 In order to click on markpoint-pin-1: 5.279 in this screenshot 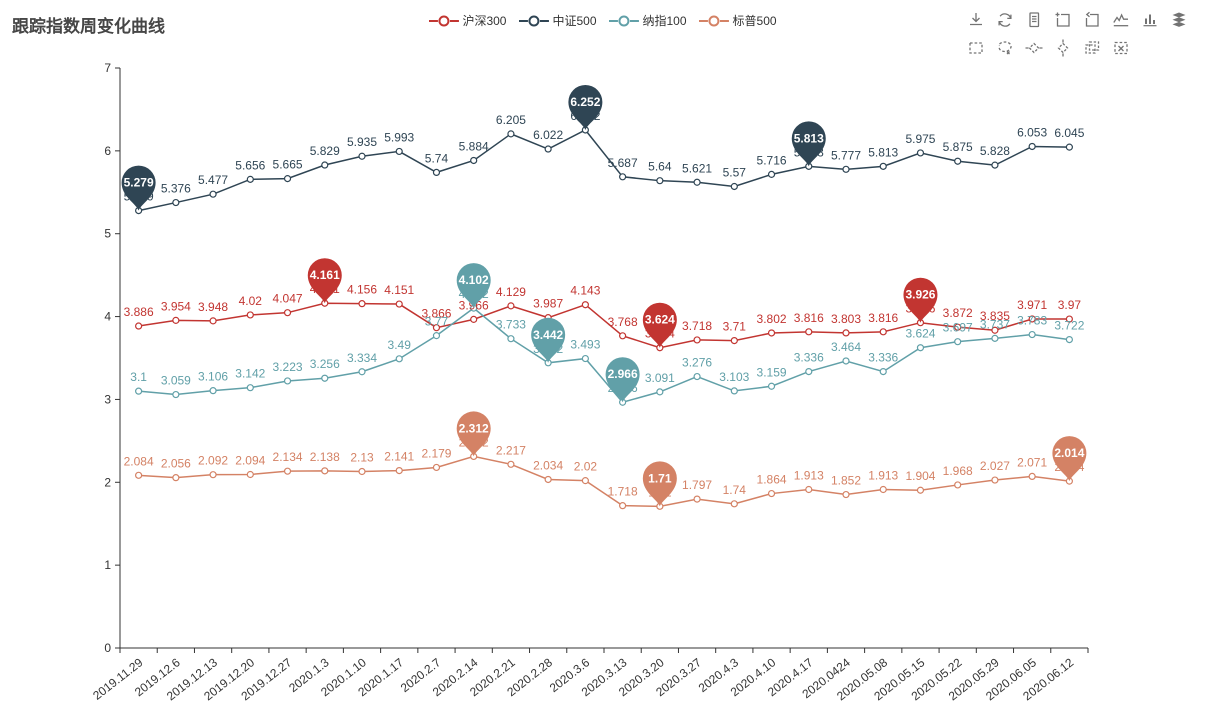, I will do `click(138, 188)`.